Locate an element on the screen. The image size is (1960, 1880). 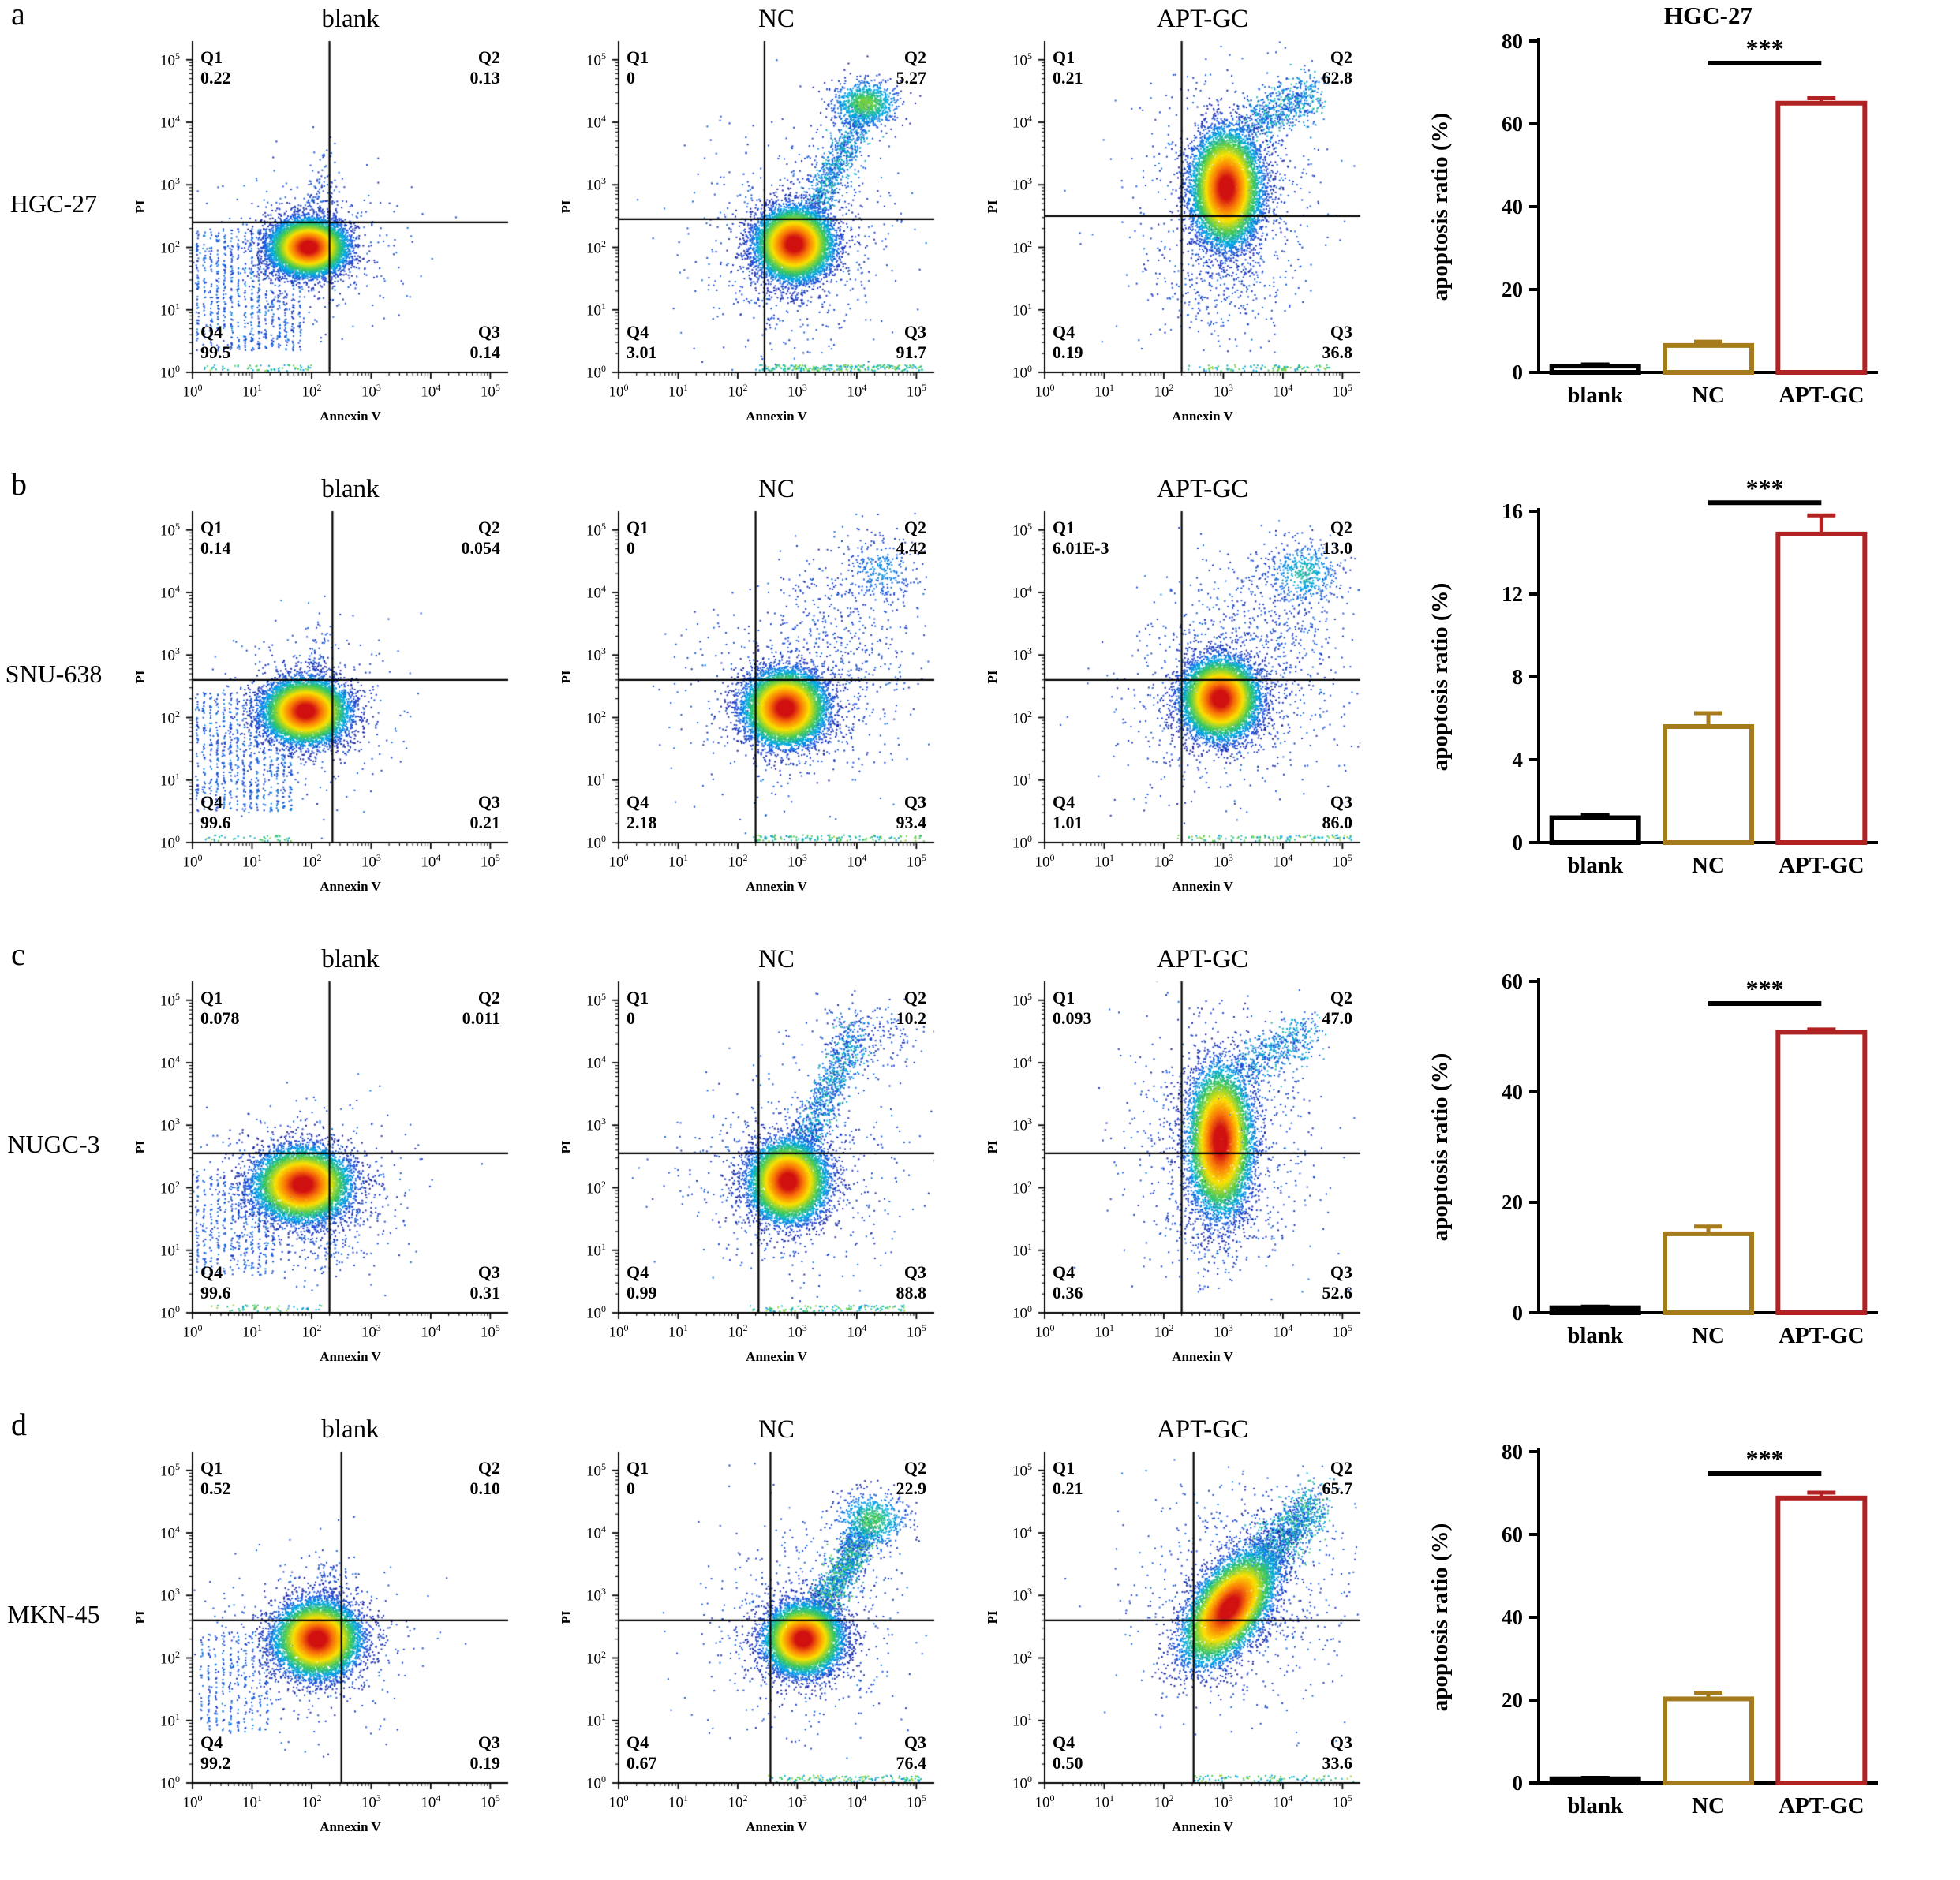
quadrant-q4-group: Q4 0.99 is located at coordinates (671, 1282).